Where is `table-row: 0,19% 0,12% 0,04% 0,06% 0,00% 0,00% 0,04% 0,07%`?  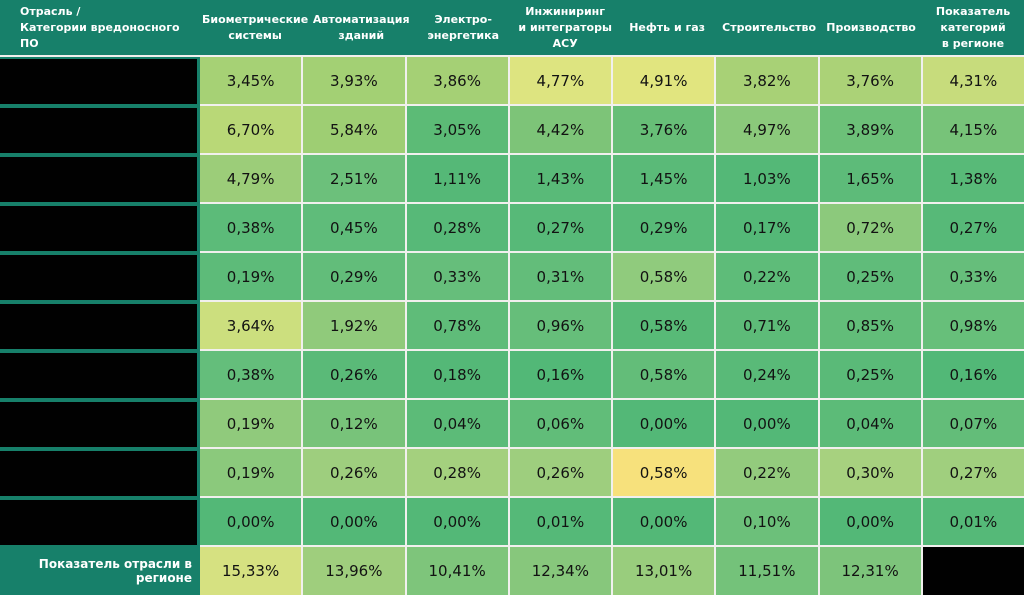 table-row: 0,19% 0,12% 0,04% 0,06% 0,00% 0,00% 0,04% 0,07% is located at coordinates (512, 424).